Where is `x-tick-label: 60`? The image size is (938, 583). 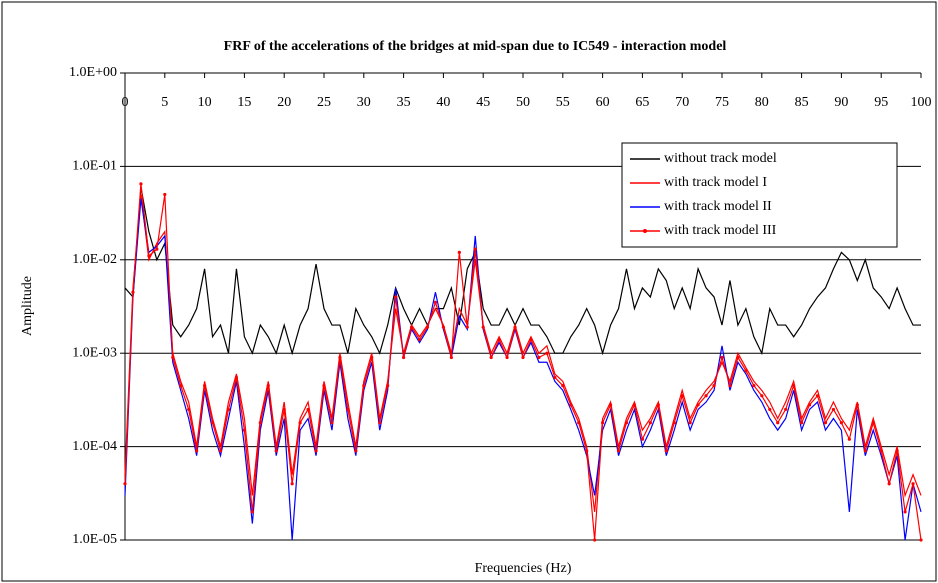 x-tick-label: 60 is located at coordinates (603, 102).